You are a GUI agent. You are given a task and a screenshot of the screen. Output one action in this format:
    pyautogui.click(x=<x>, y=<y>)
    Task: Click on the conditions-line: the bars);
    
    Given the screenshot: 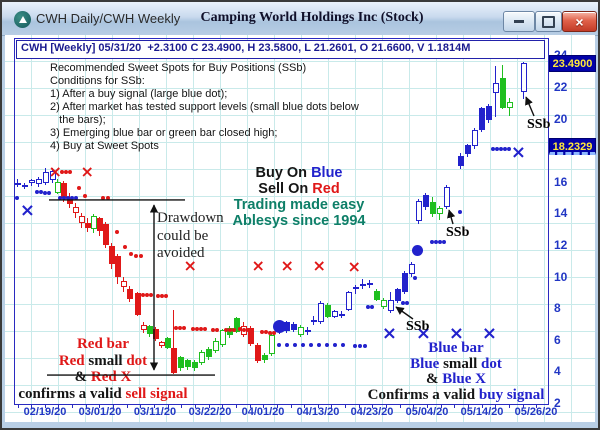 What is the action you would take?
    pyautogui.click(x=78, y=120)
    